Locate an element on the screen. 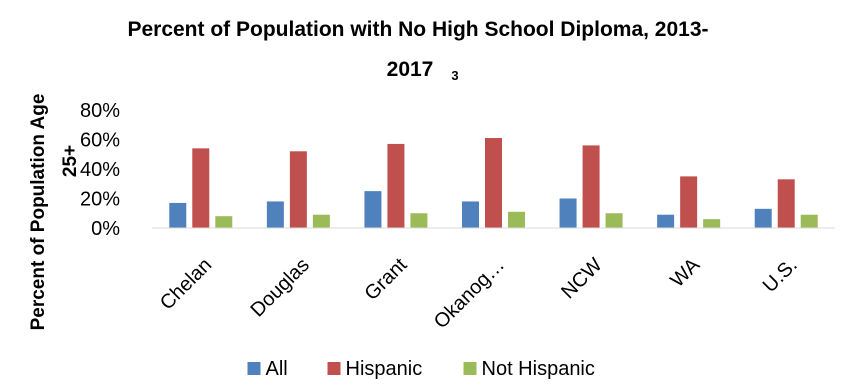 Image resolution: width=841 pixels, height=389 pixels. y-tick-label: 20% is located at coordinates (100, 200).